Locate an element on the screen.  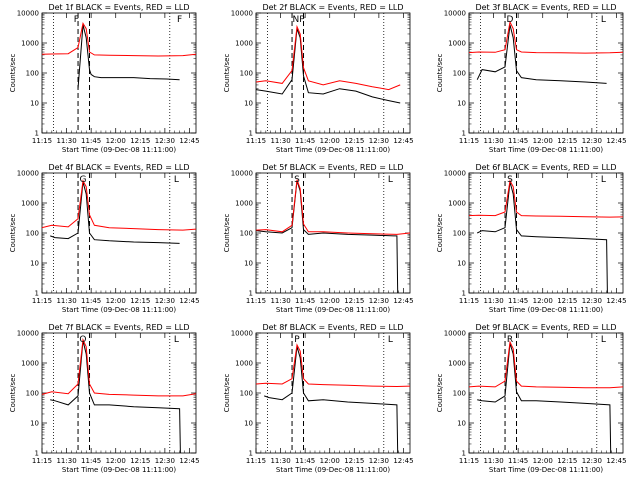
panel-title: Det 8f BLACK = Events, RED = LLD is located at coordinates (332, 327).